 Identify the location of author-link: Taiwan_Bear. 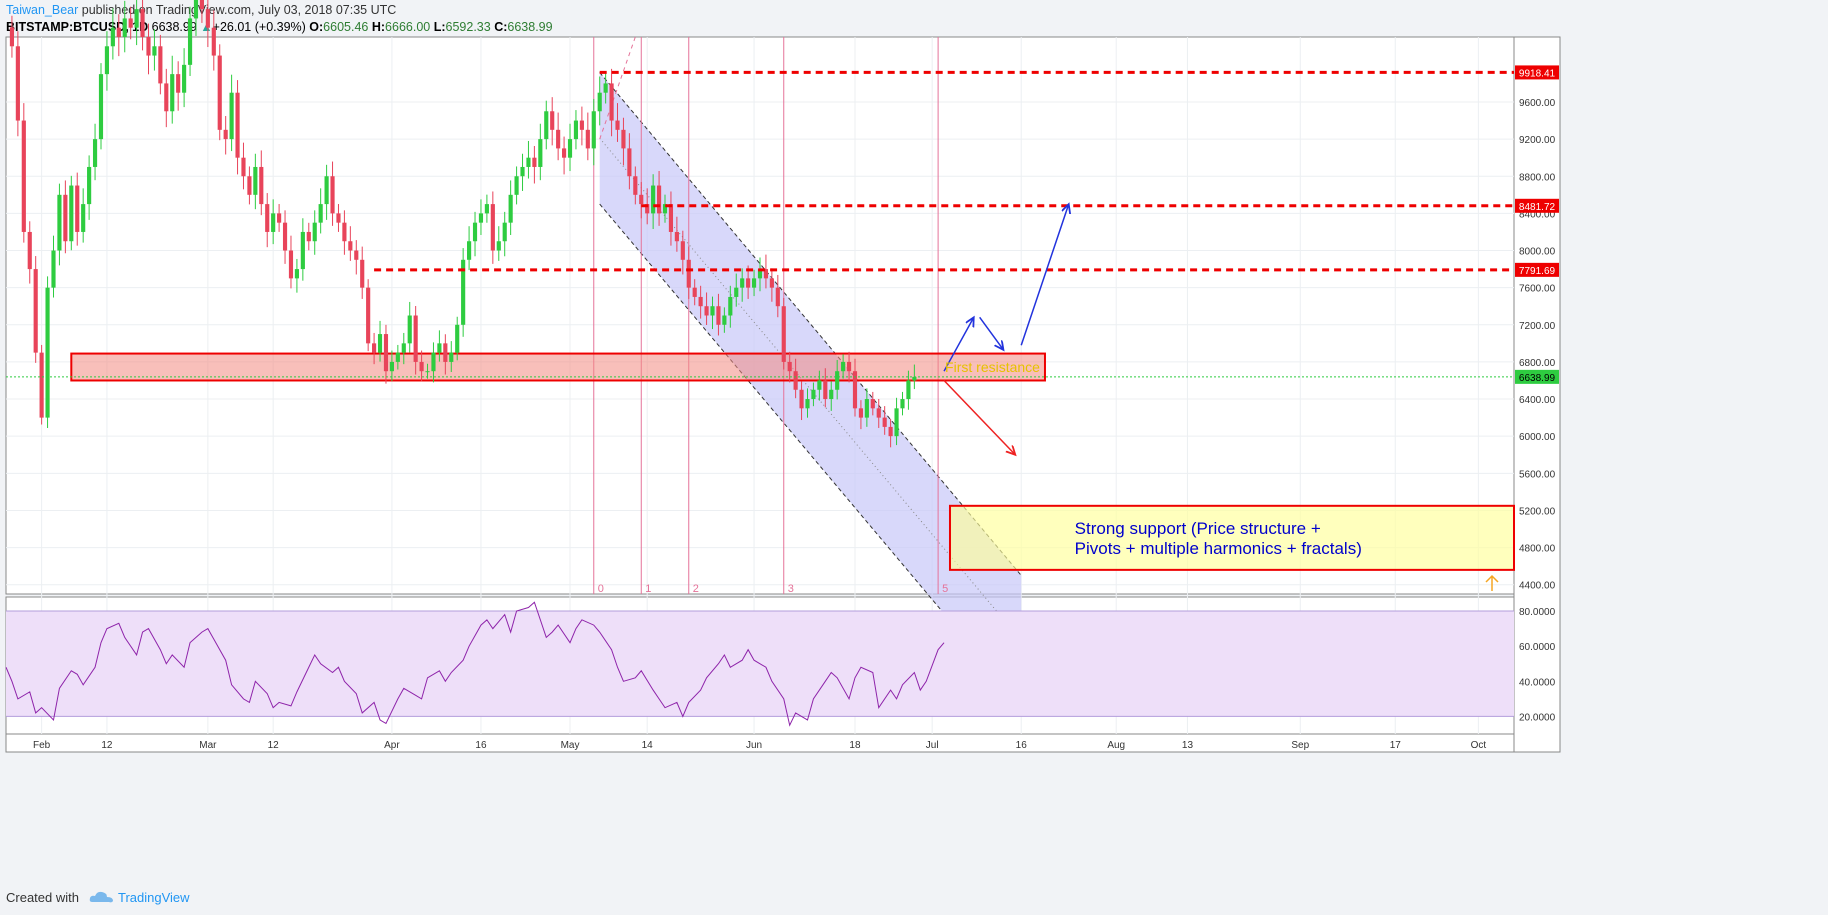
(42, 10).